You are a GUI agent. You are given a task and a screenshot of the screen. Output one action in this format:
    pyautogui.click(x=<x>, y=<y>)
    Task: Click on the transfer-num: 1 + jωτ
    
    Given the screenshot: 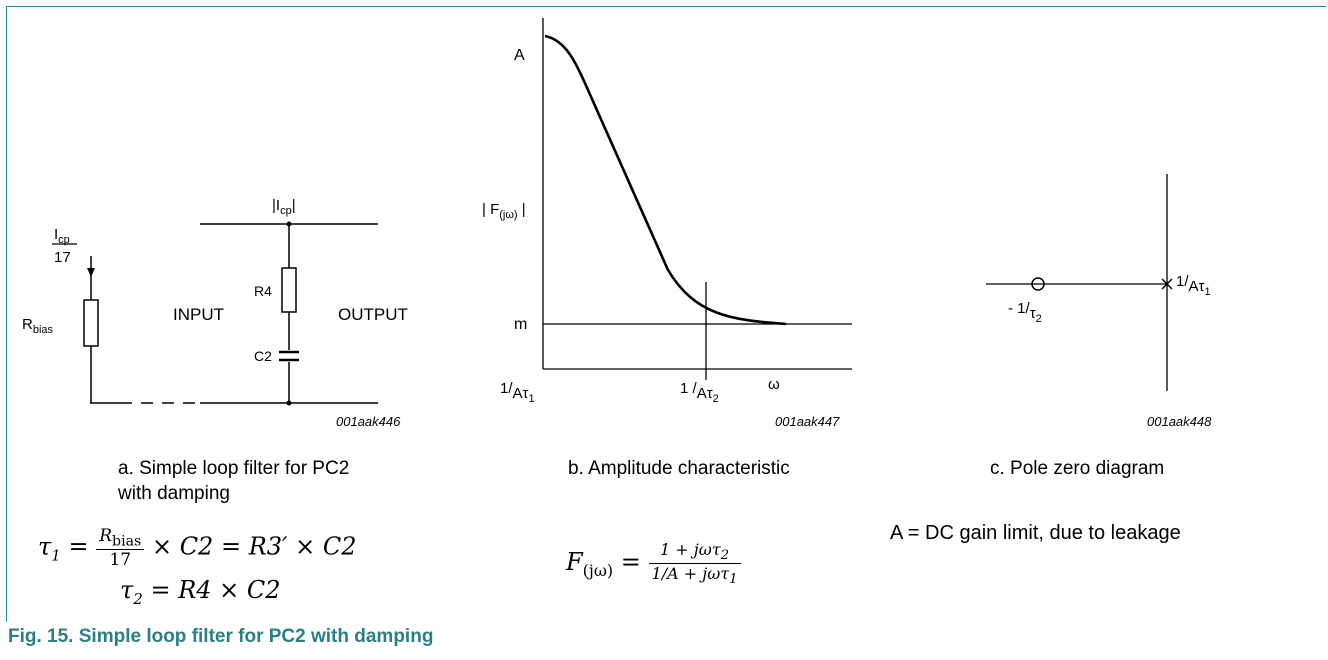 What is the action you would take?
    pyautogui.click(x=690, y=549)
    